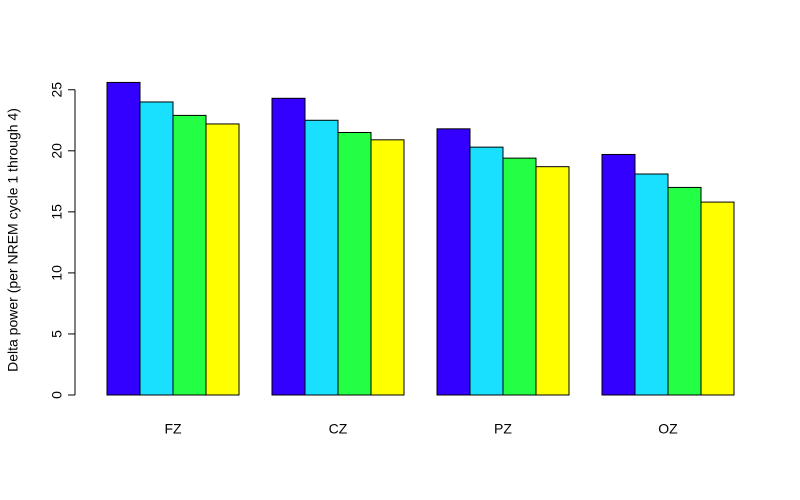  Describe the element at coordinates (57, 273) in the screenshot. I see `y-tick-label: 10` at that location.